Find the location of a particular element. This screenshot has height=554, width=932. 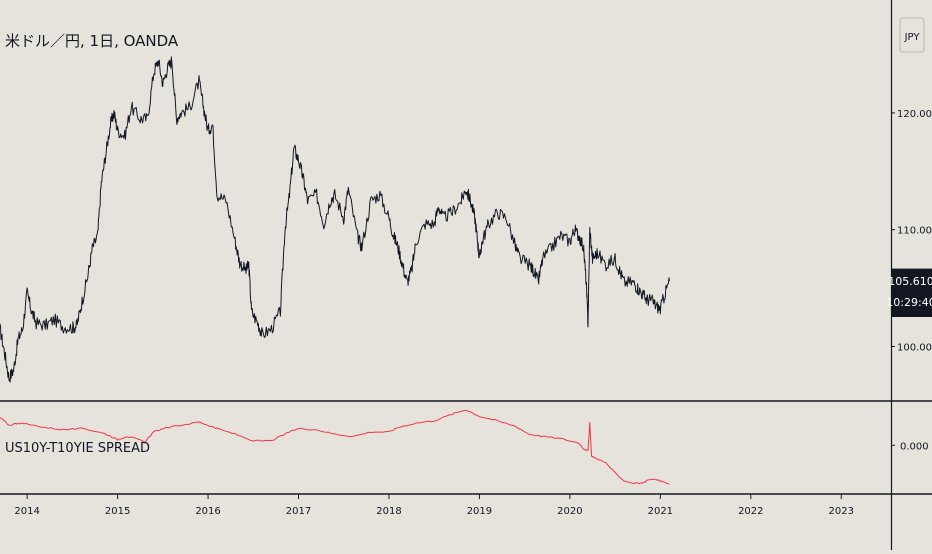

price-tick-label: 110.000 is located at coordinates (914, 231).